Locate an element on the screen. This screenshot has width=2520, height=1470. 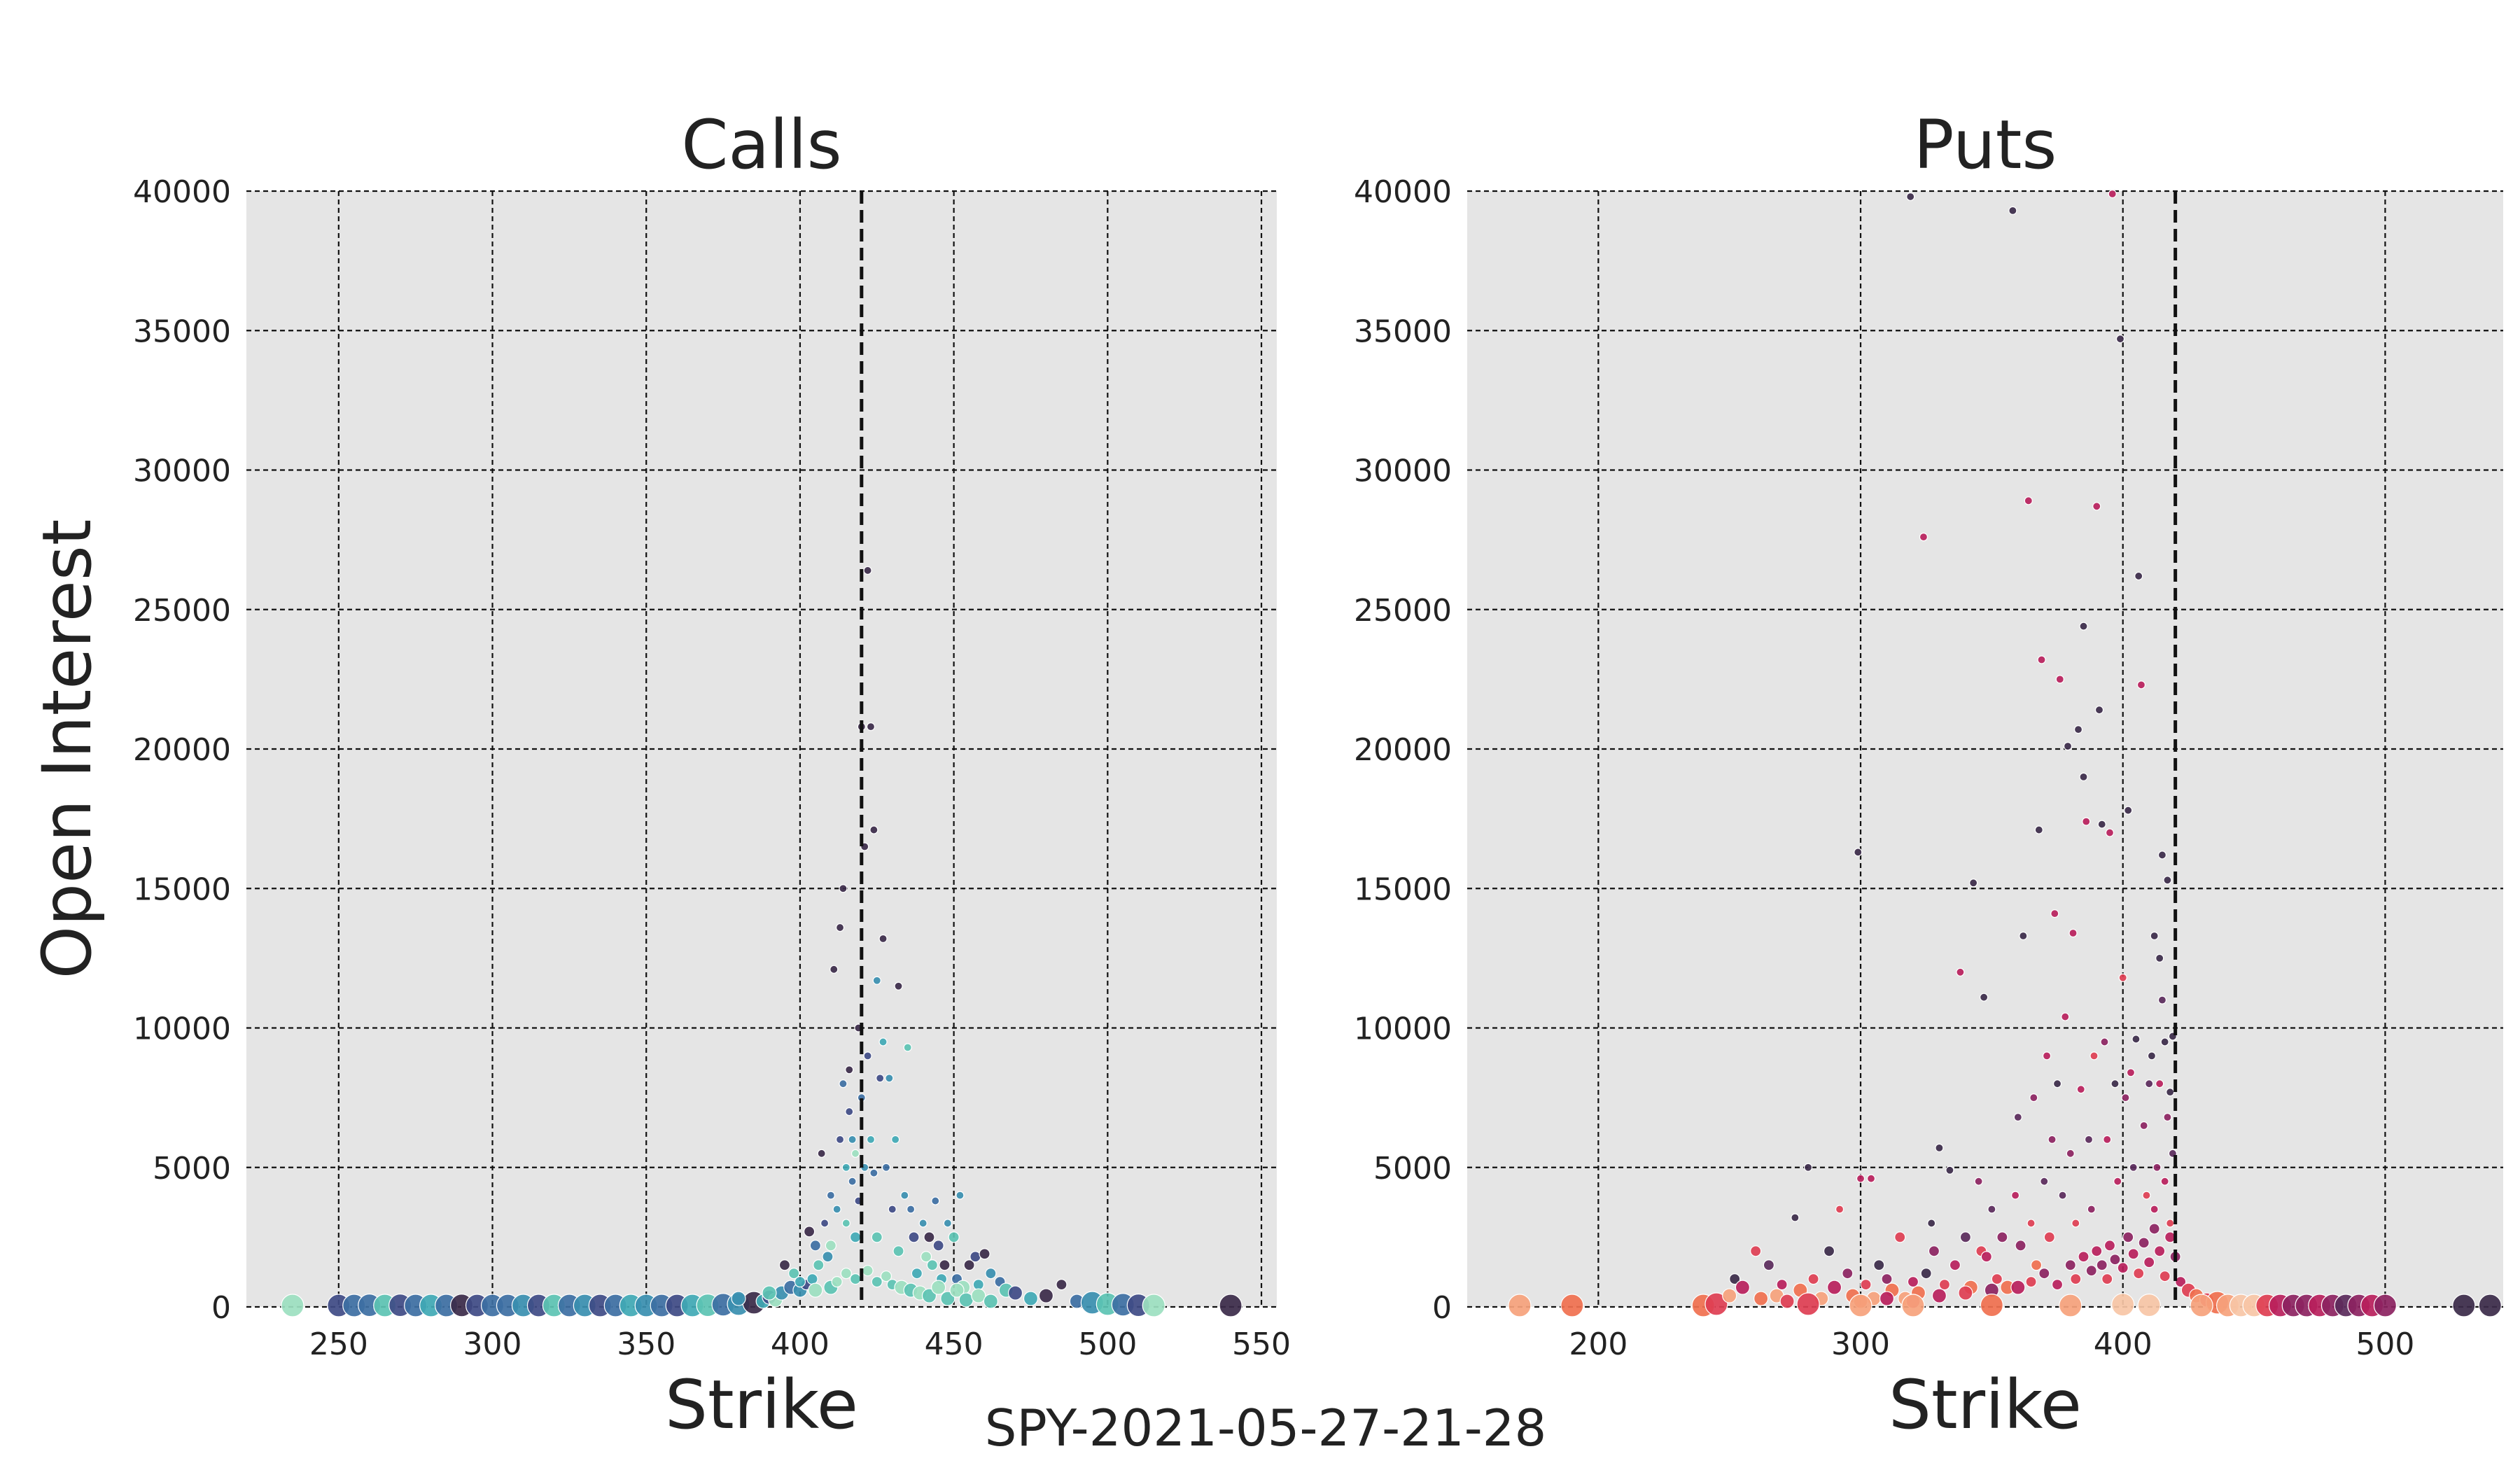
calls-y-tick-label: 30000 is located at coordinates (182, 471).